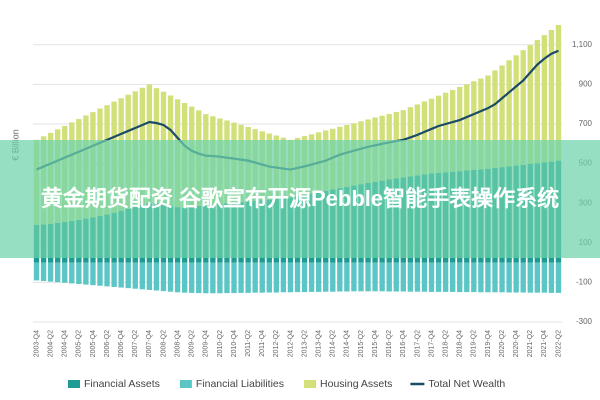 The width and height of the screenshot is (600, 400). Describe the element at coordinates (466, 384) in the screenshot. I see `legend-label: Total Net Wealth` at that location.